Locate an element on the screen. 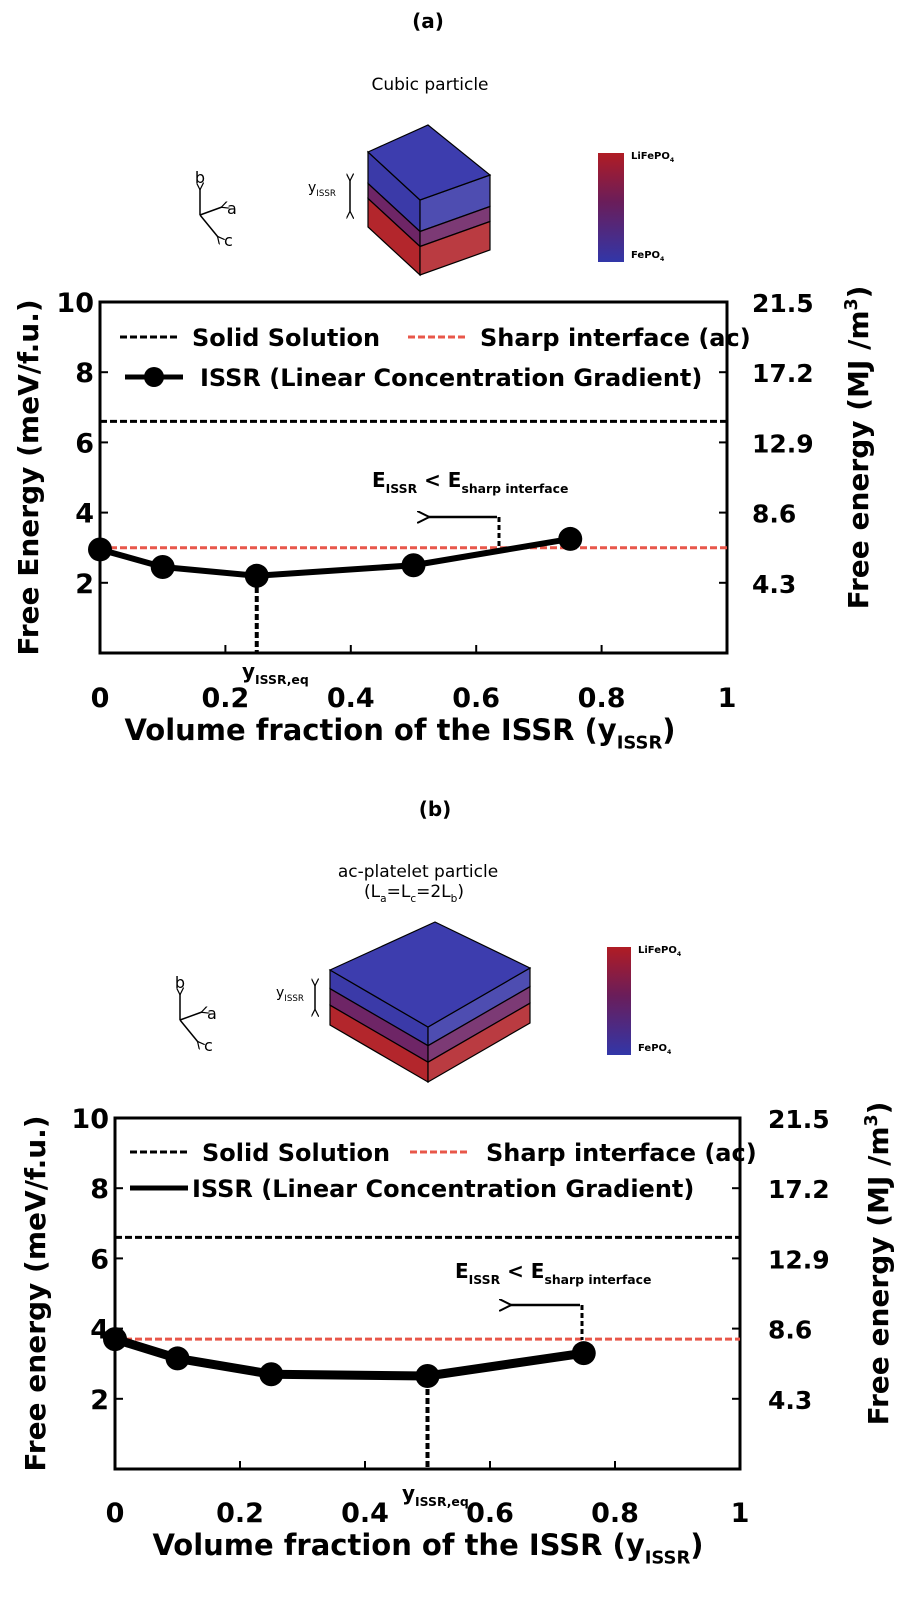 The height and width of the screenshot is (1599, 921). x-tick-label: 1 is located at coordinates (727, 698).